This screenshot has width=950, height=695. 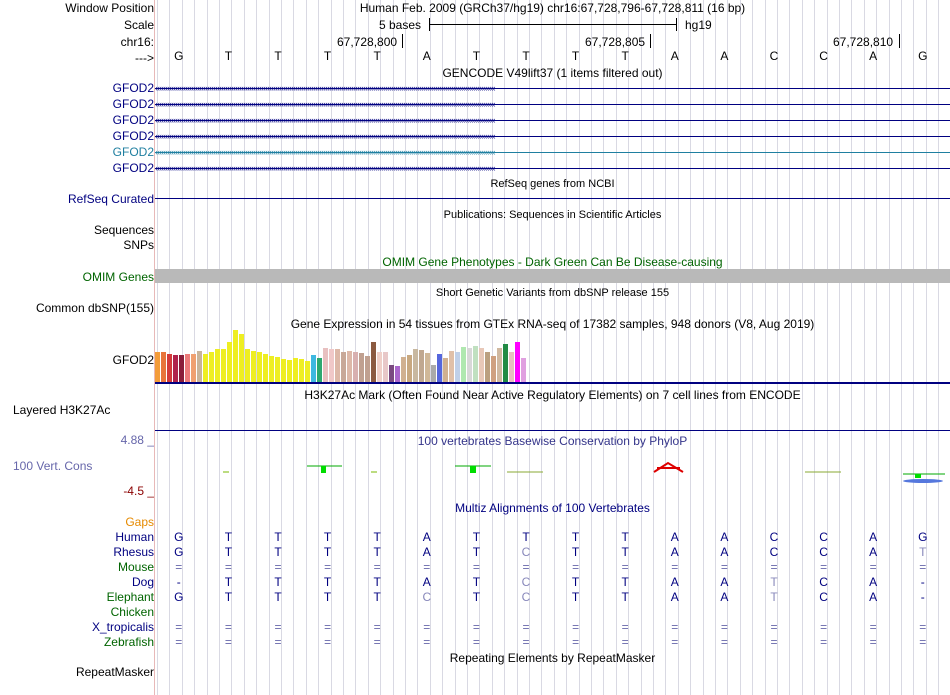 I want to click on label-strand: --->, so click(x=144, y=58).